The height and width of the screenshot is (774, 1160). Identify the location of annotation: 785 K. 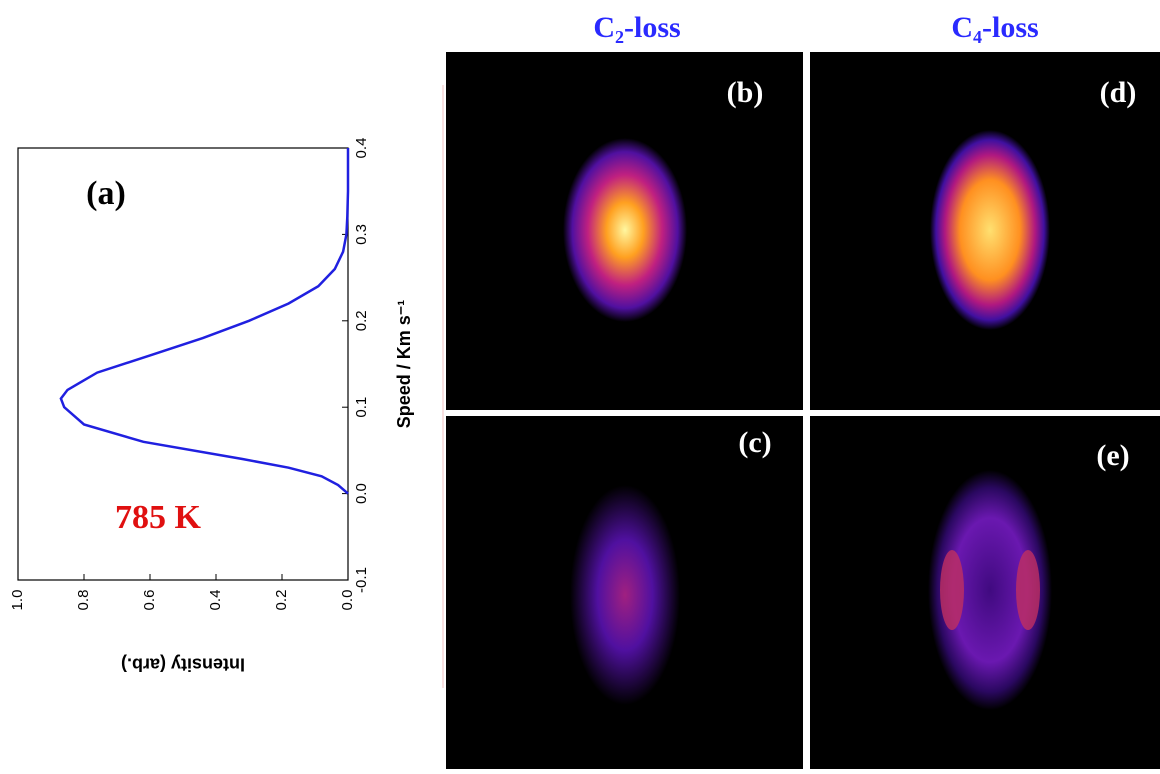
(158, 517).